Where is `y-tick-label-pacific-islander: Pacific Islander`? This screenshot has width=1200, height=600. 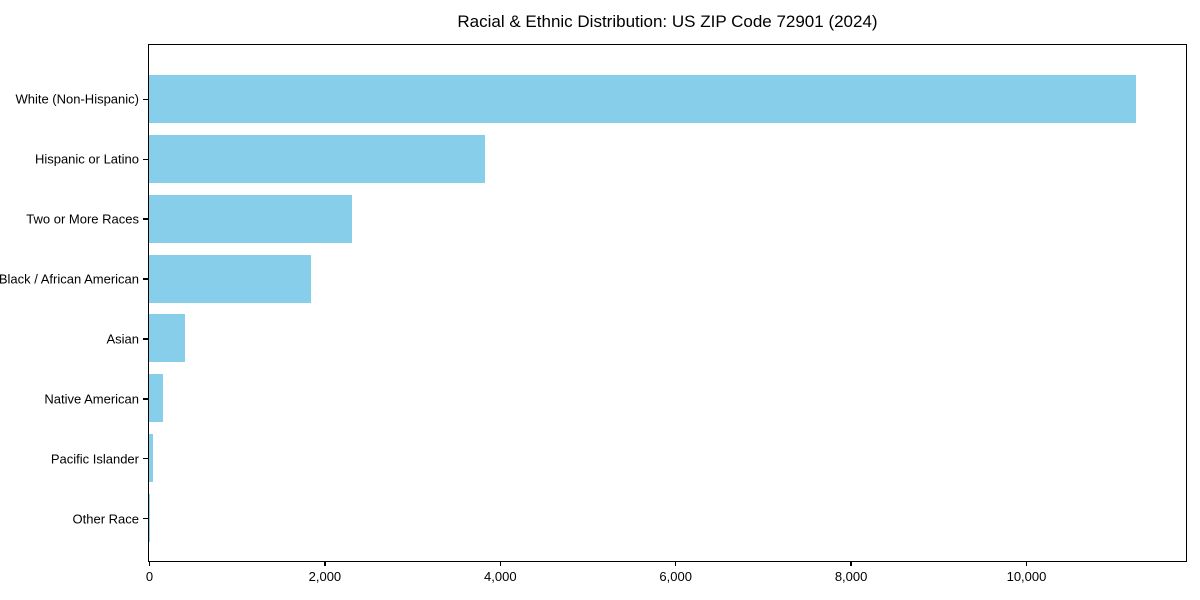 y-tick-label-pacific-islander: Pacific Islander is located at coordinates (94, 459).